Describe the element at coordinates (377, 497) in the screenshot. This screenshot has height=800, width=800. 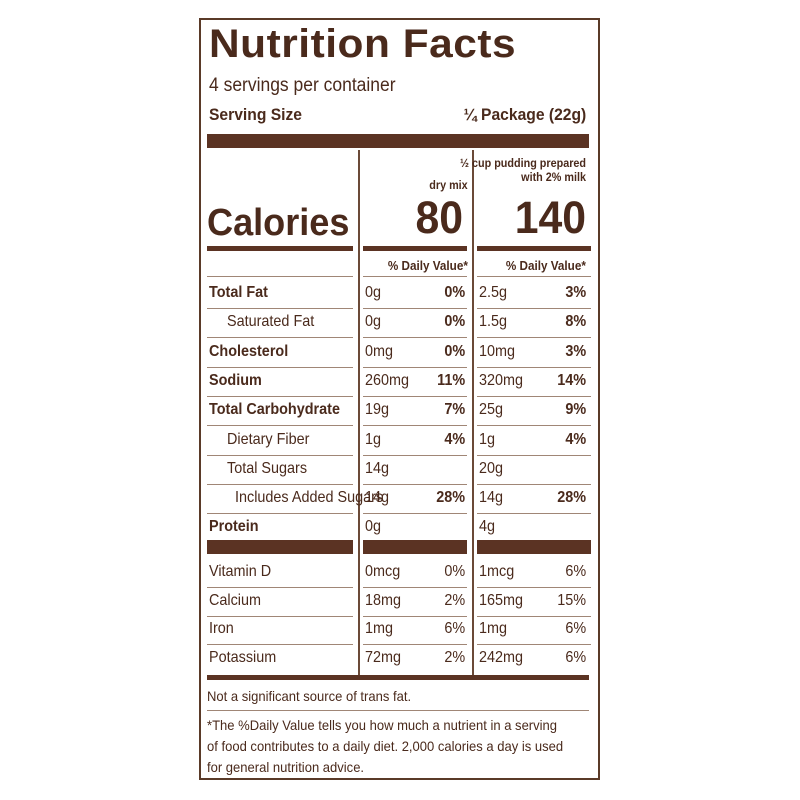
I see `nutrient-col1-amount: 14g` at that location.